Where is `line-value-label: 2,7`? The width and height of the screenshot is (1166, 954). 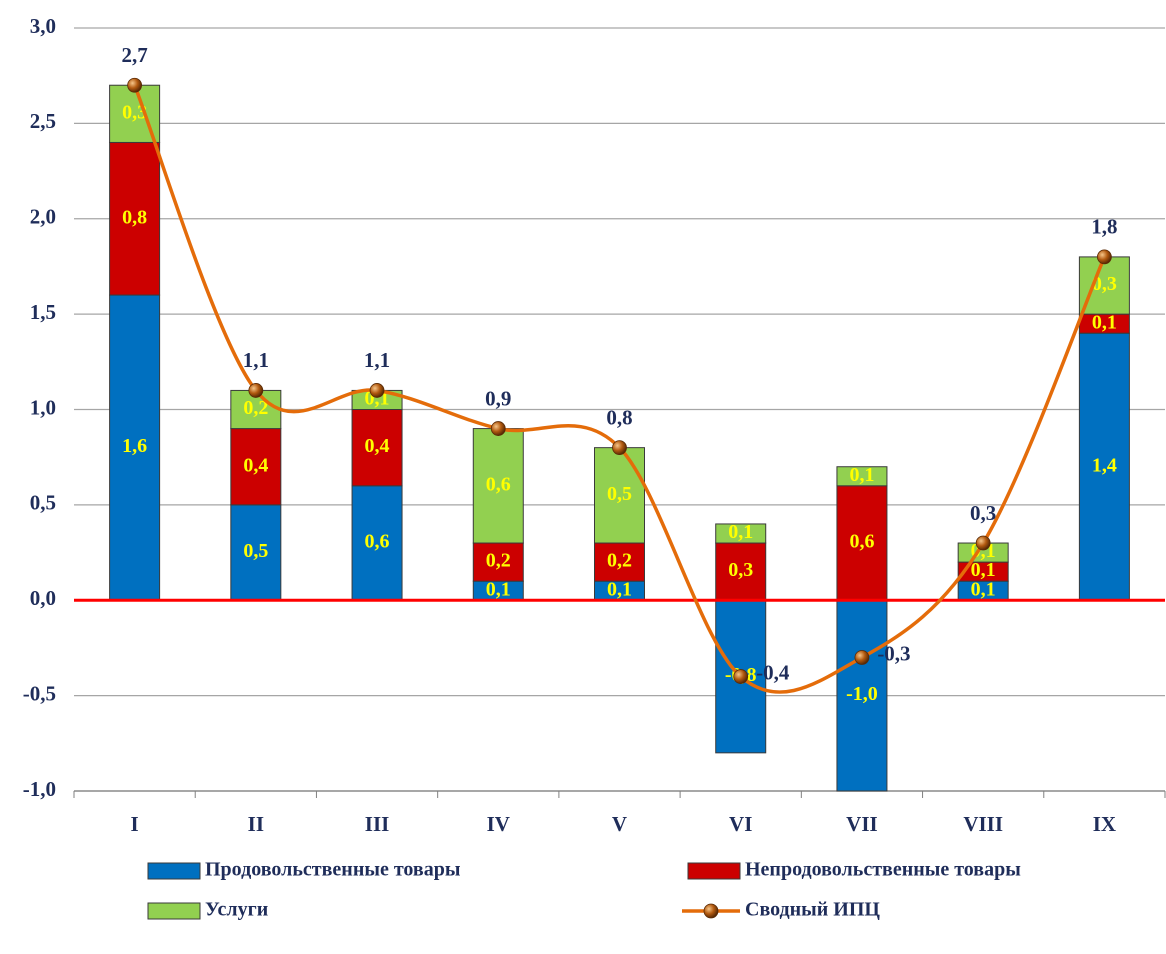 line-value-label: 2,7 is located at coordinates (134, 55).